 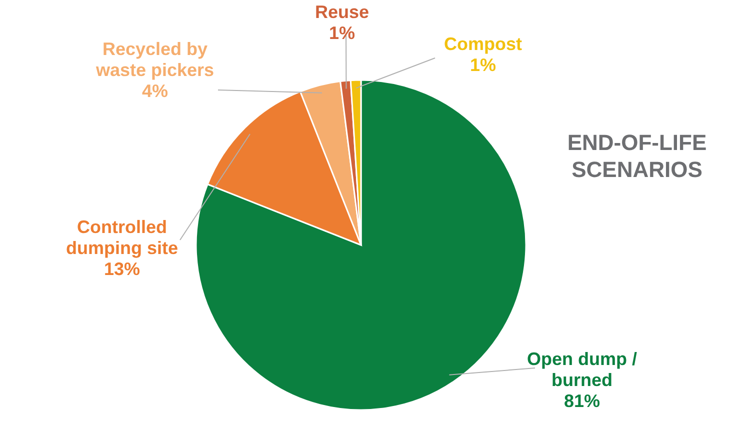 What do you see at coordinates (122, 237) in the screenshot?
I see `slice-label: Controlled dumping site` at bounding box center [122, 237].